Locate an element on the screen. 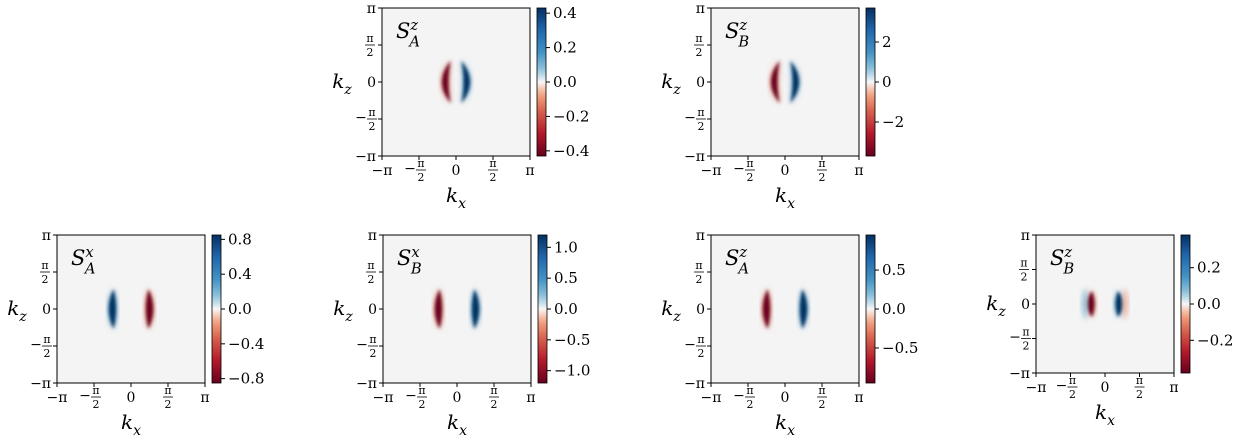  colorbar-tick-label: 0.0 is located at coordinates (1209, 304).